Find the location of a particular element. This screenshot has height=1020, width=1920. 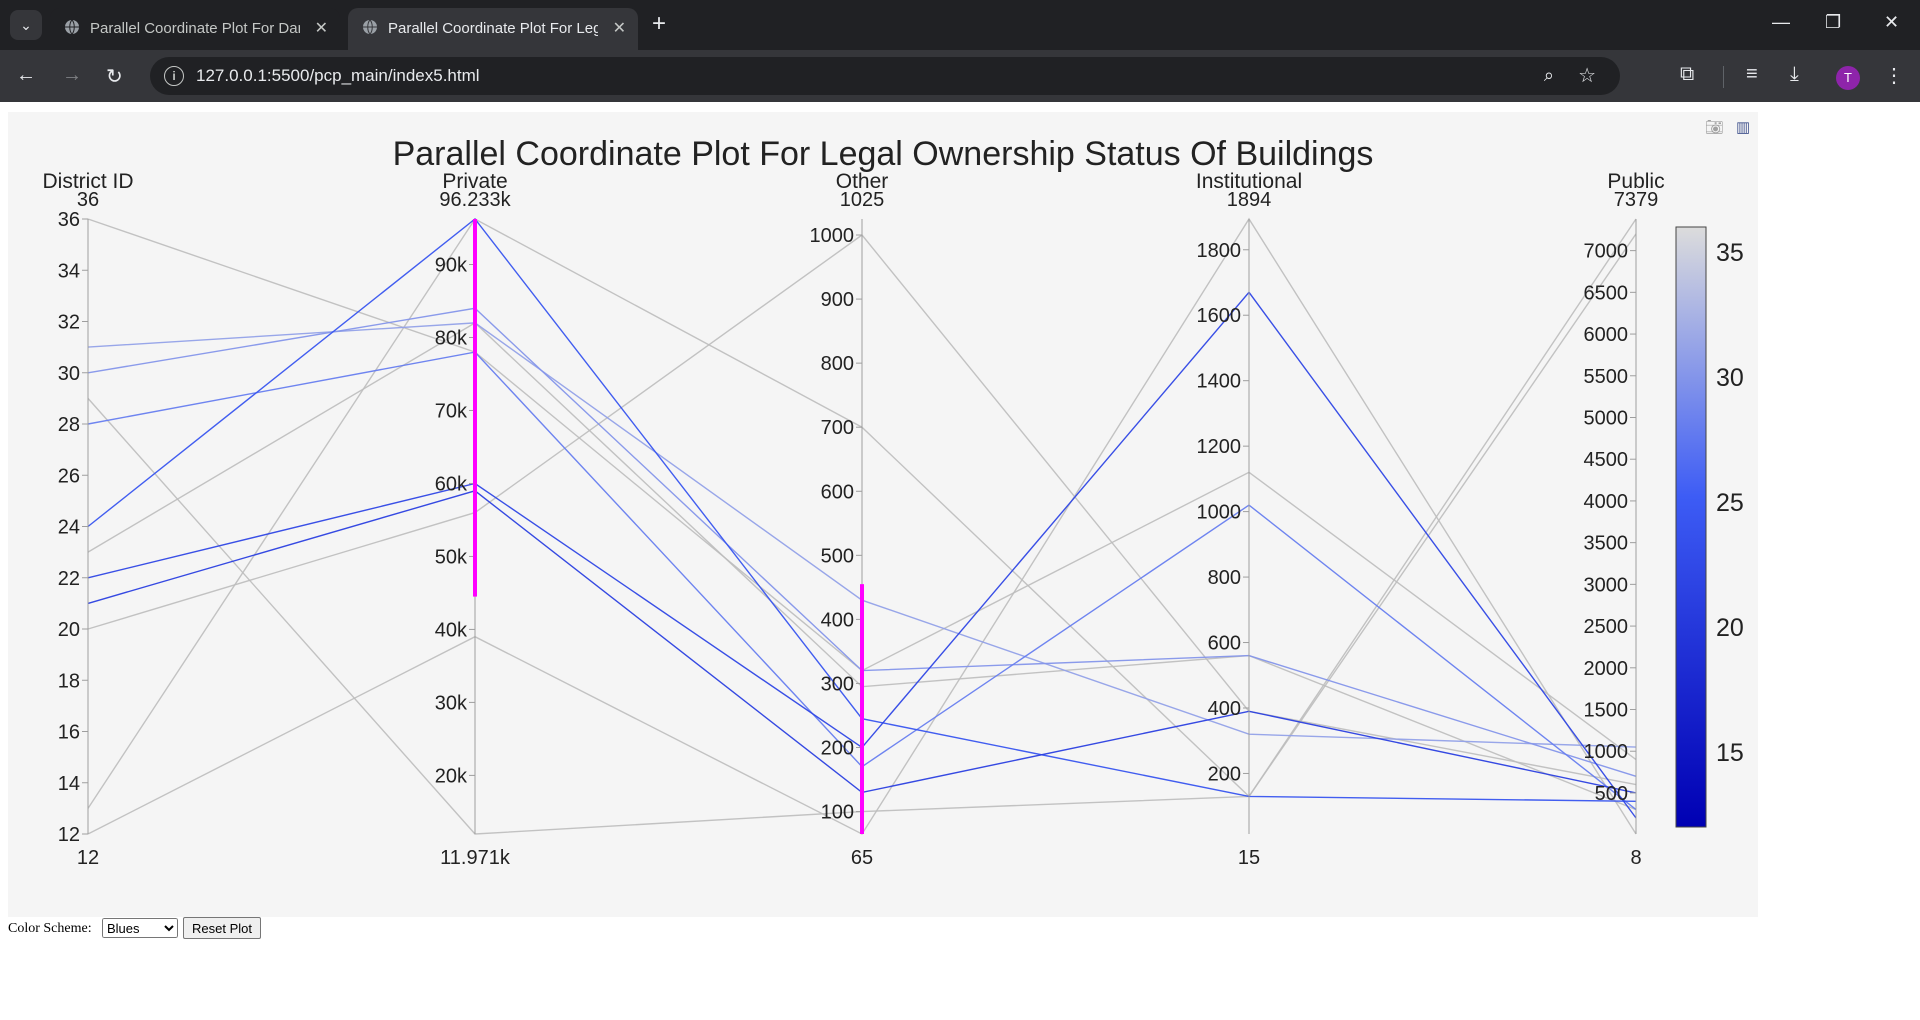

tab-title: Parallel Coordinate Plot For Leg is located at coordinates (493, 28).